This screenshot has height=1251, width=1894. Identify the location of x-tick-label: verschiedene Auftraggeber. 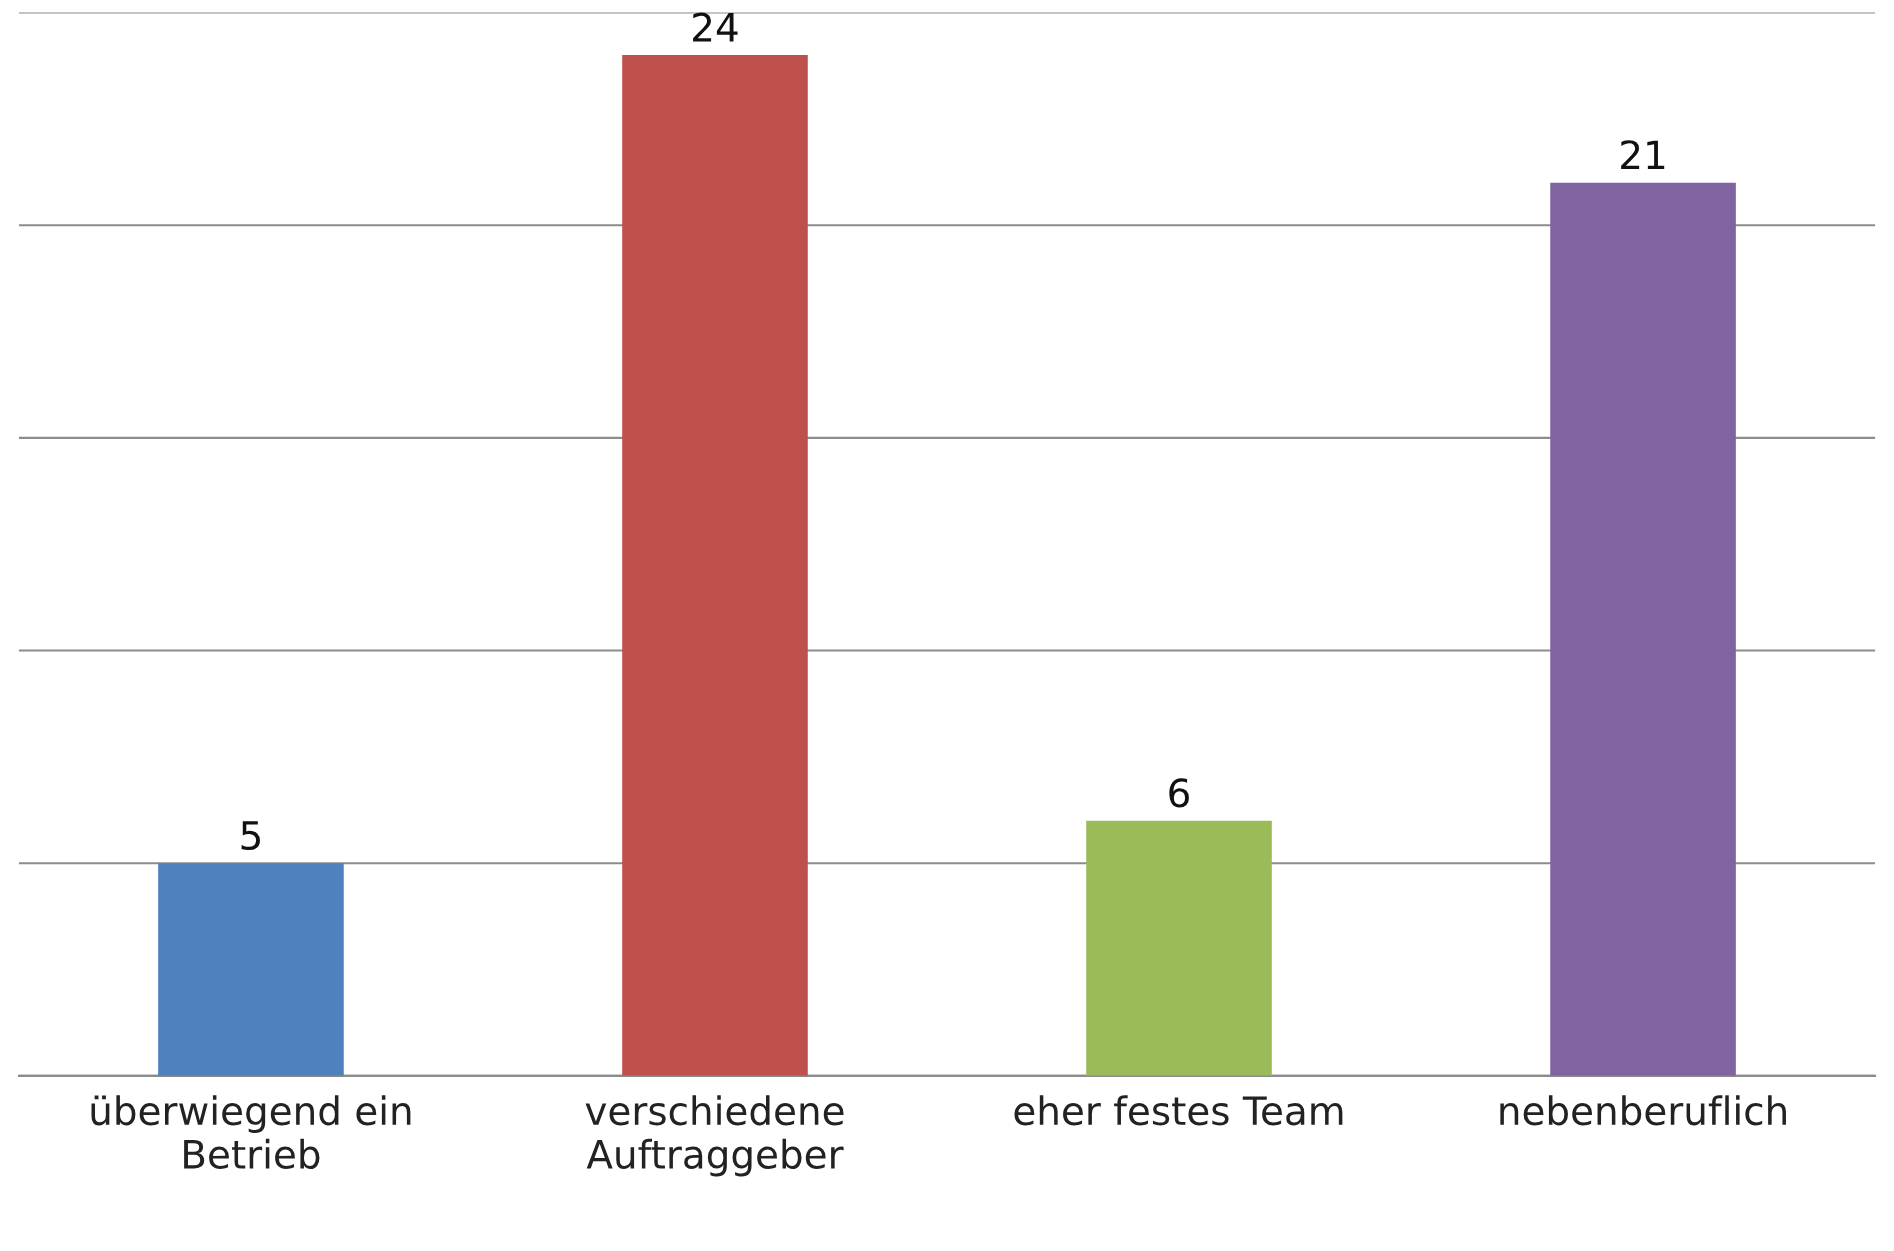
(714, 1136).